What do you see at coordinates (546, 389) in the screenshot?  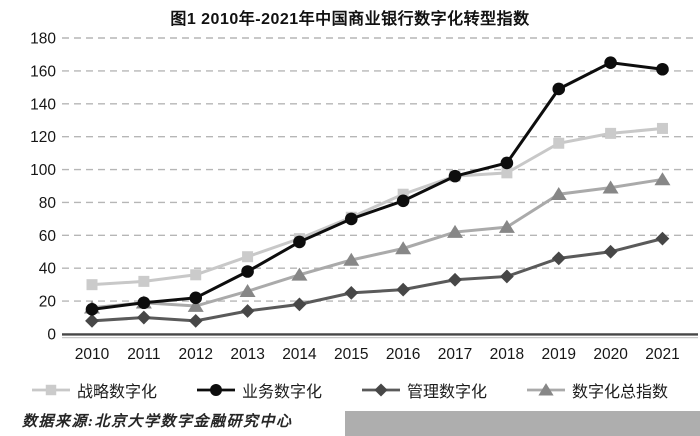 I see `triangle-marker-icon` at bounding box center [546, 389].